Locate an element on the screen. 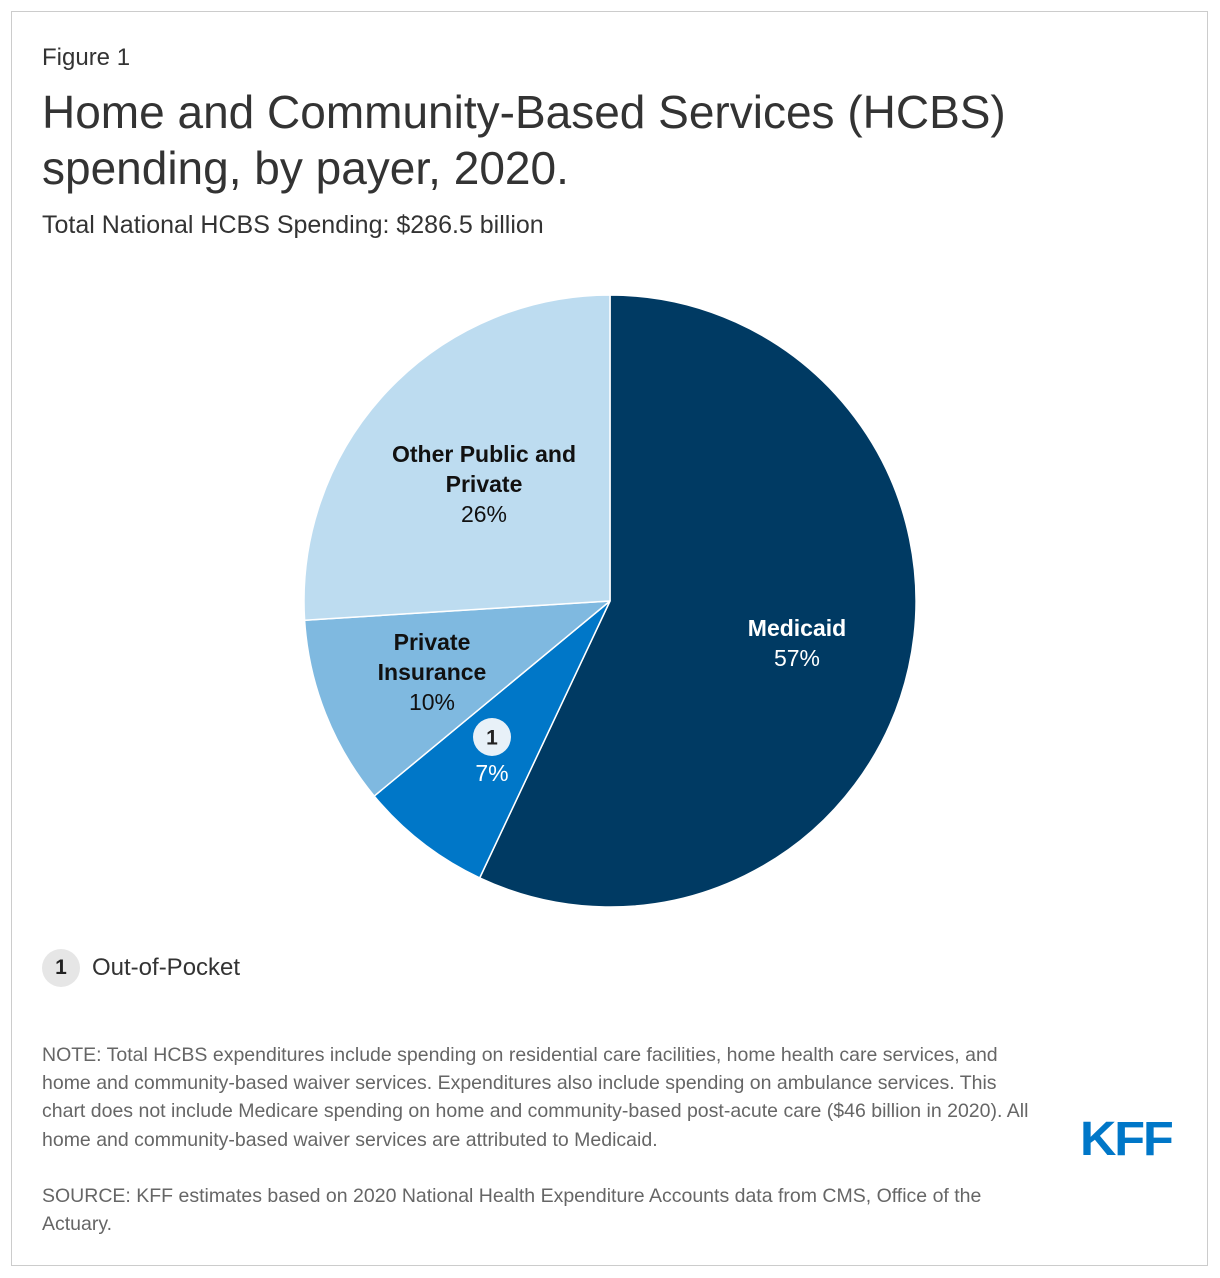 The width and height of the screenshot is (1220, 1278). slice-value-out-of-pocket: 7% is located at coordinates (491, 773).